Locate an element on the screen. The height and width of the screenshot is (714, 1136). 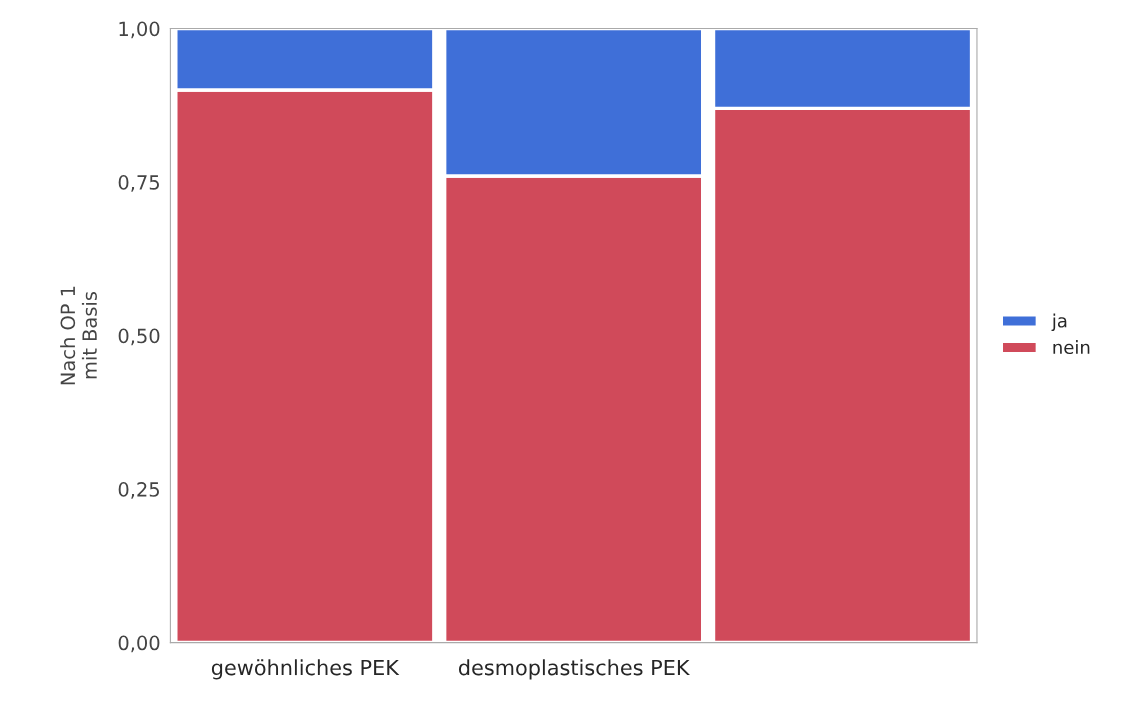
y-tick-label: 0,00 is located at coordinates (139, 644).